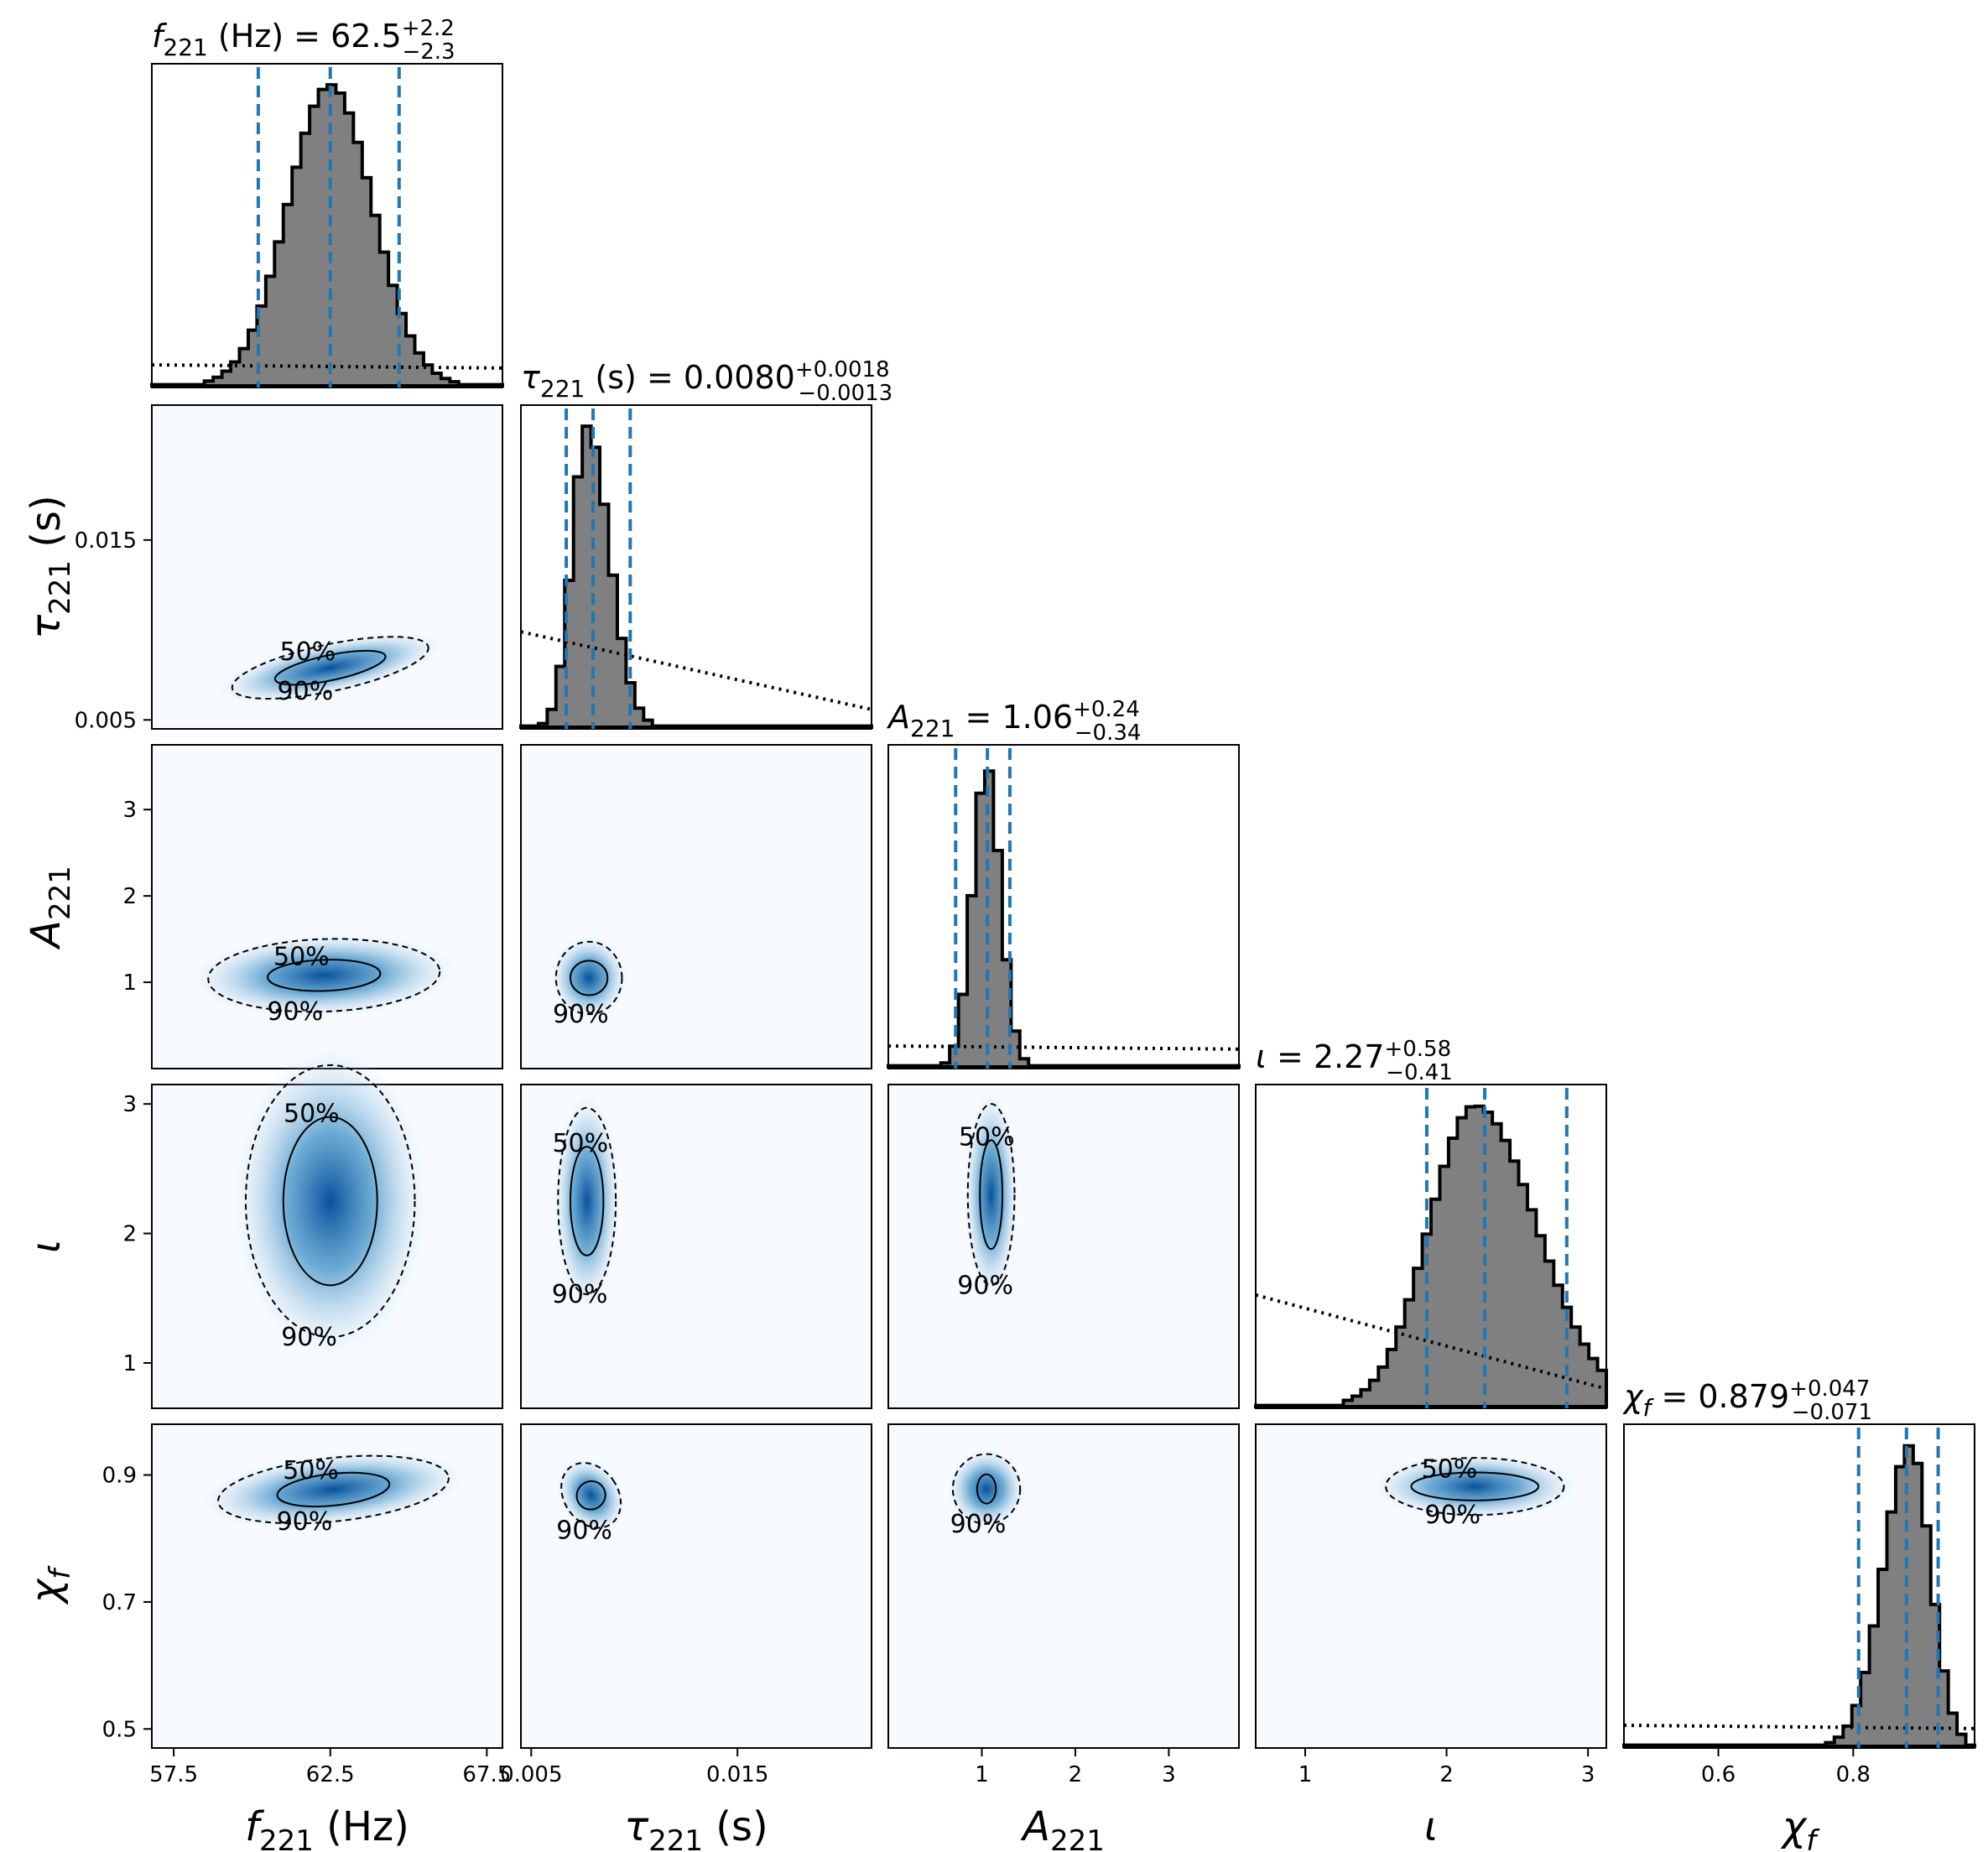 The height and width of the screenshot is (1852, 1988). What do you see at coordinates (106, 541) in the screenshot?
I see `y-tick-label: 0.015` at bounding box center [106, 541].